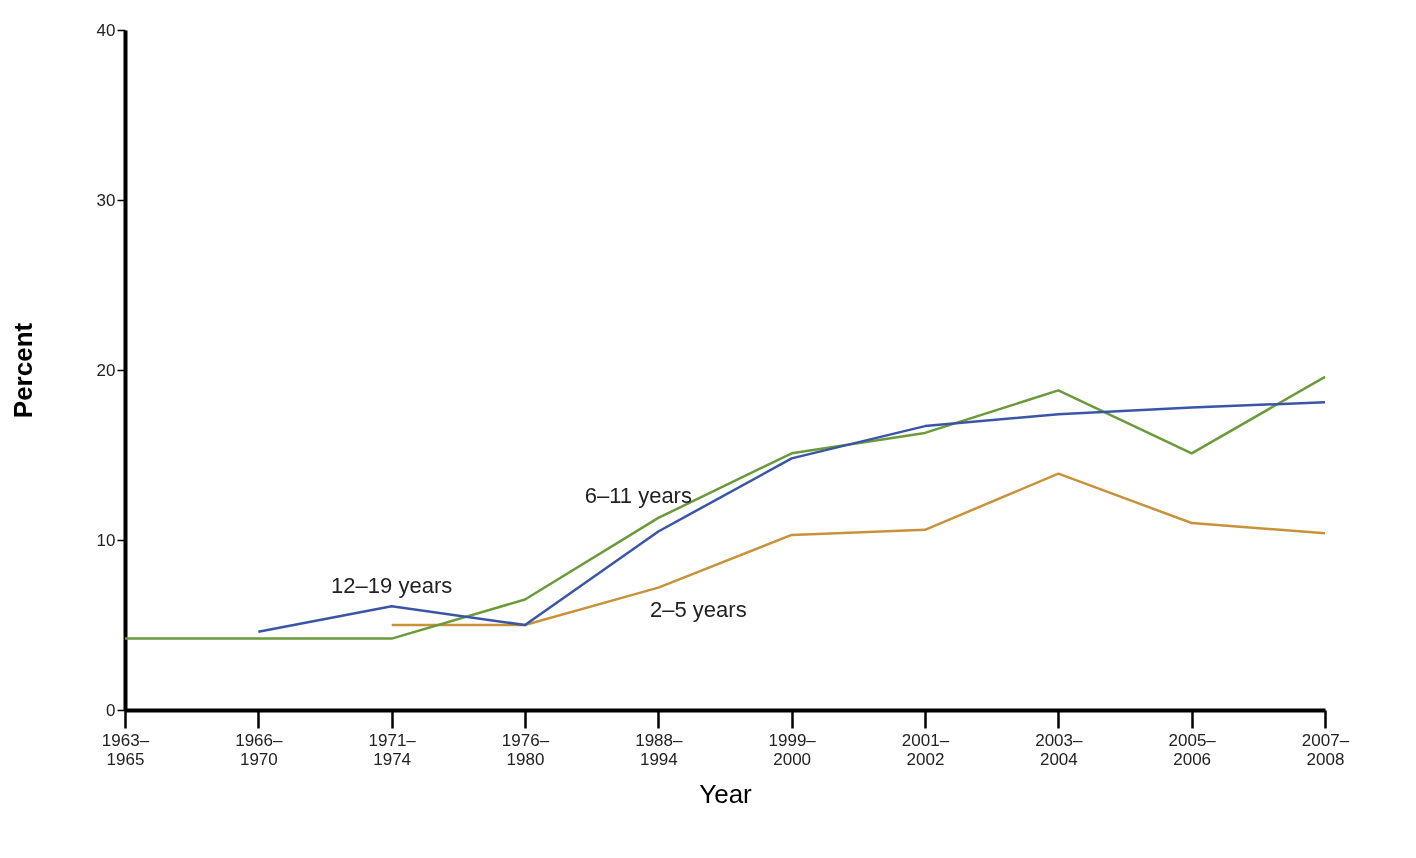 This screenshot has width=1416, height=858. What do you see at coordinates (125, 749) in the screenshot?
I see `x-tick-label: 1963–1965` at bounding box center [125, 749].